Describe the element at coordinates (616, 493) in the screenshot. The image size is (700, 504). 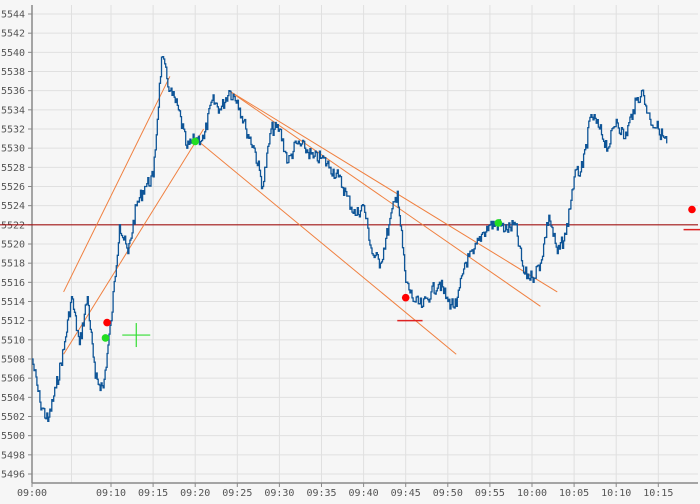
I see `x-tick-label: 10:10` at that location.